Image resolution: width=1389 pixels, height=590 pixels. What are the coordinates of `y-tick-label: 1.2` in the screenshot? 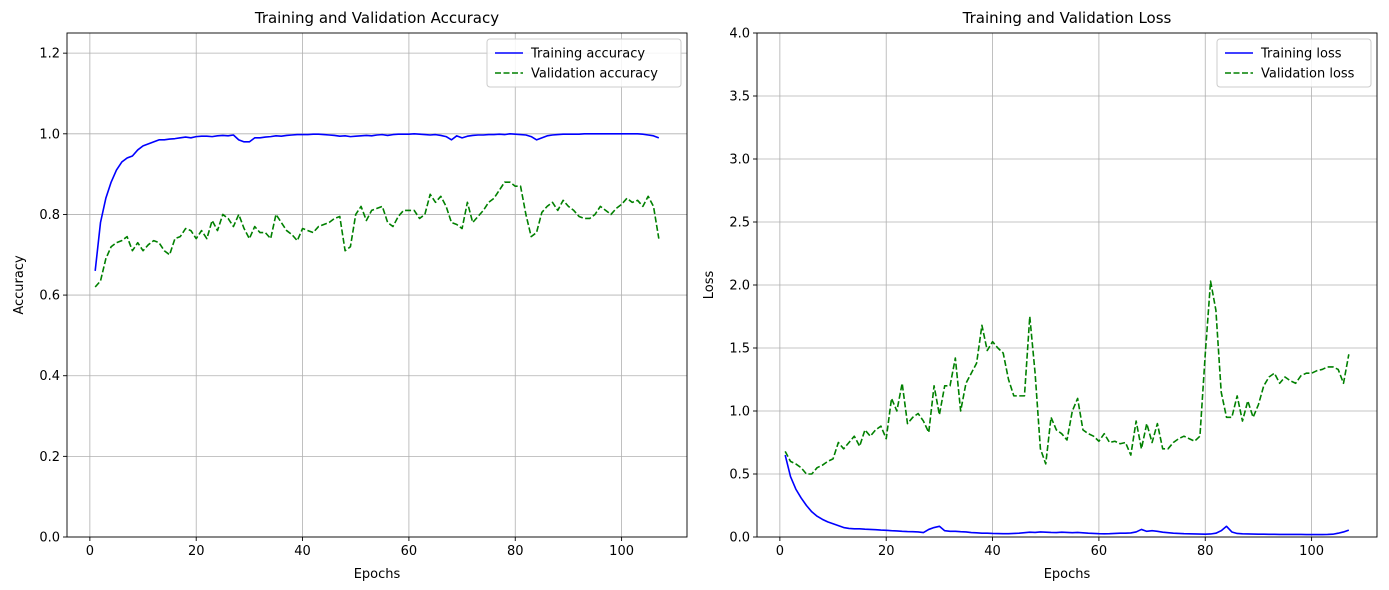 It's located at (49, 54).